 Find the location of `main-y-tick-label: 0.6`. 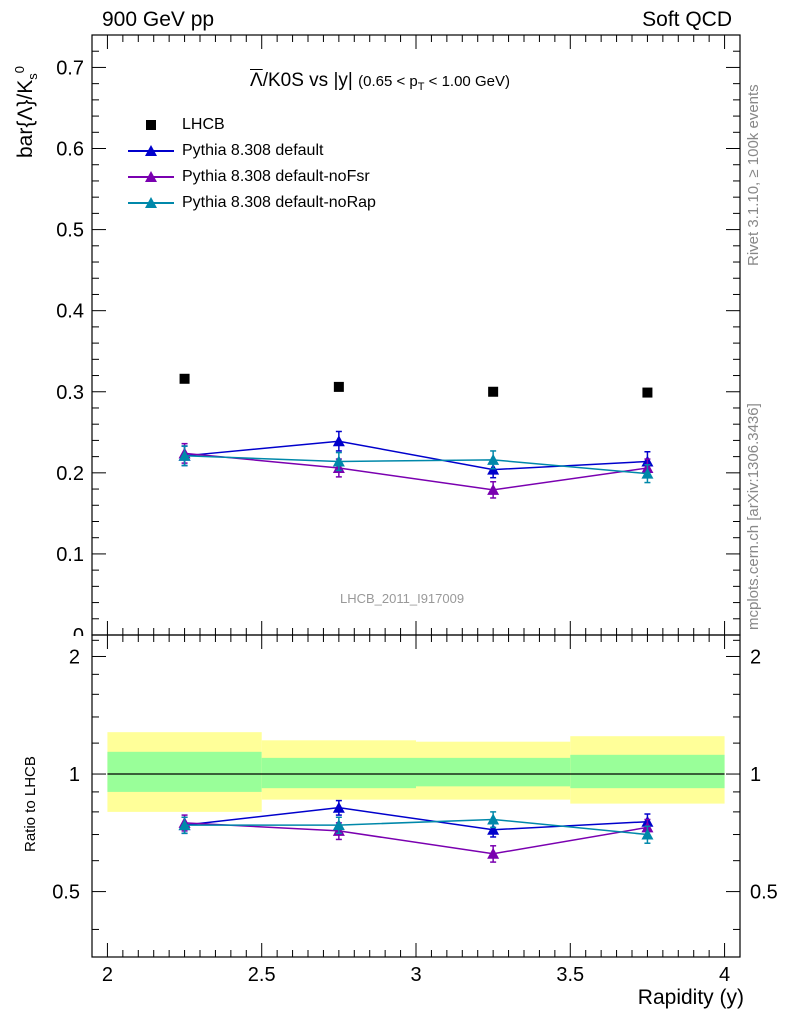

main-y-tick-label: 0.6 is located at coordinates (70, 150).